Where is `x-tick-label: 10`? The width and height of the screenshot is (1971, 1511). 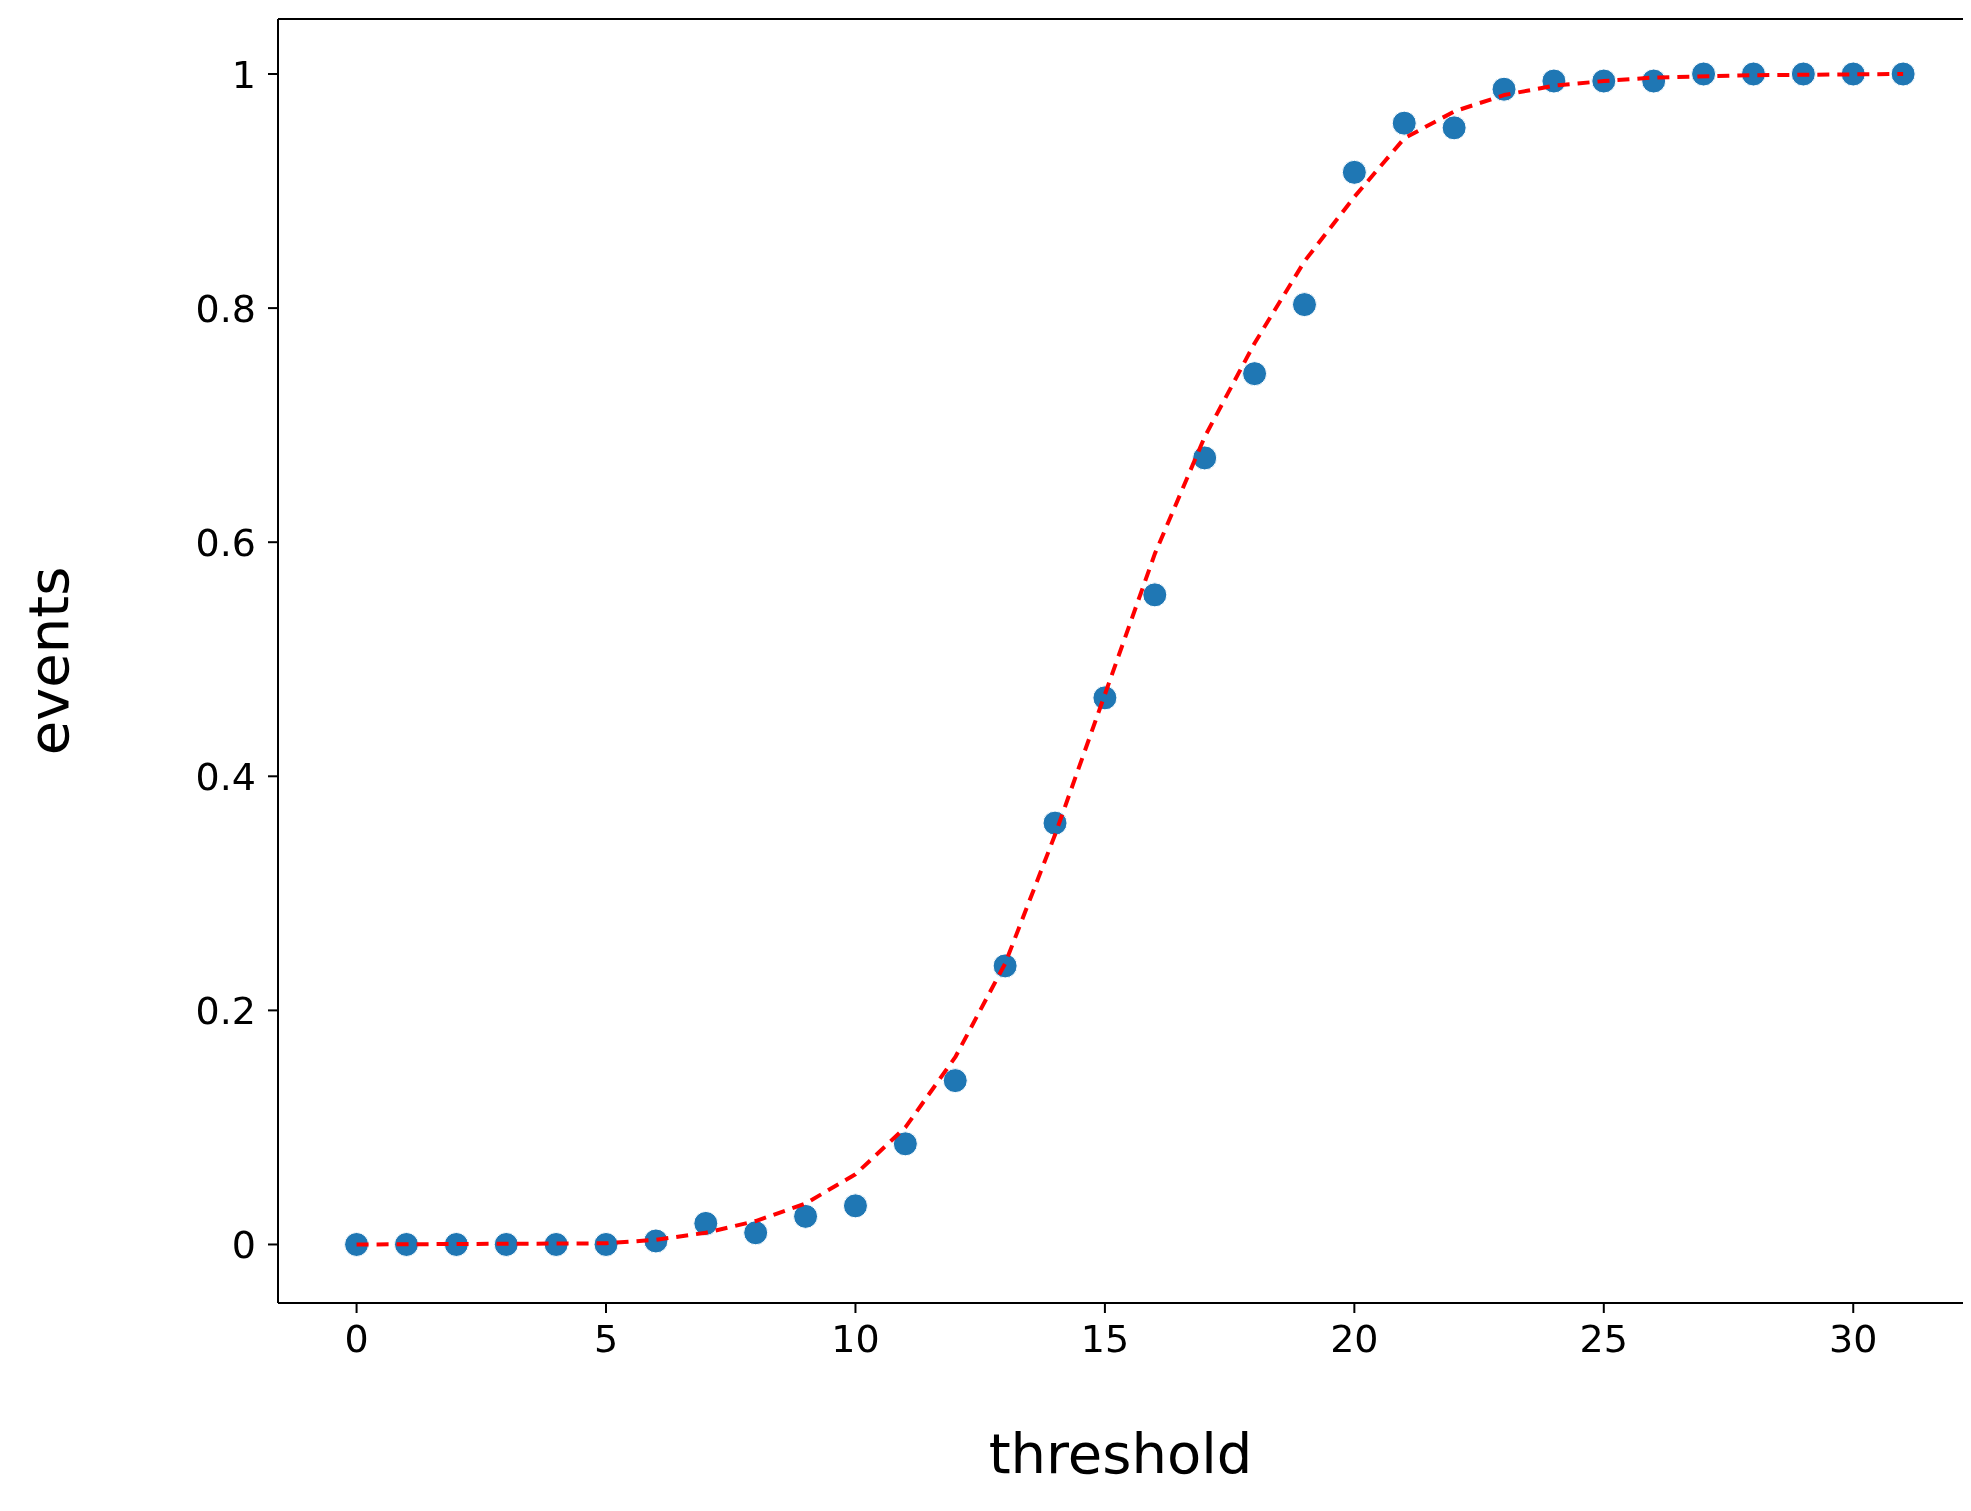 x-tick-label: 10 is located at coordinates (855, 1338).